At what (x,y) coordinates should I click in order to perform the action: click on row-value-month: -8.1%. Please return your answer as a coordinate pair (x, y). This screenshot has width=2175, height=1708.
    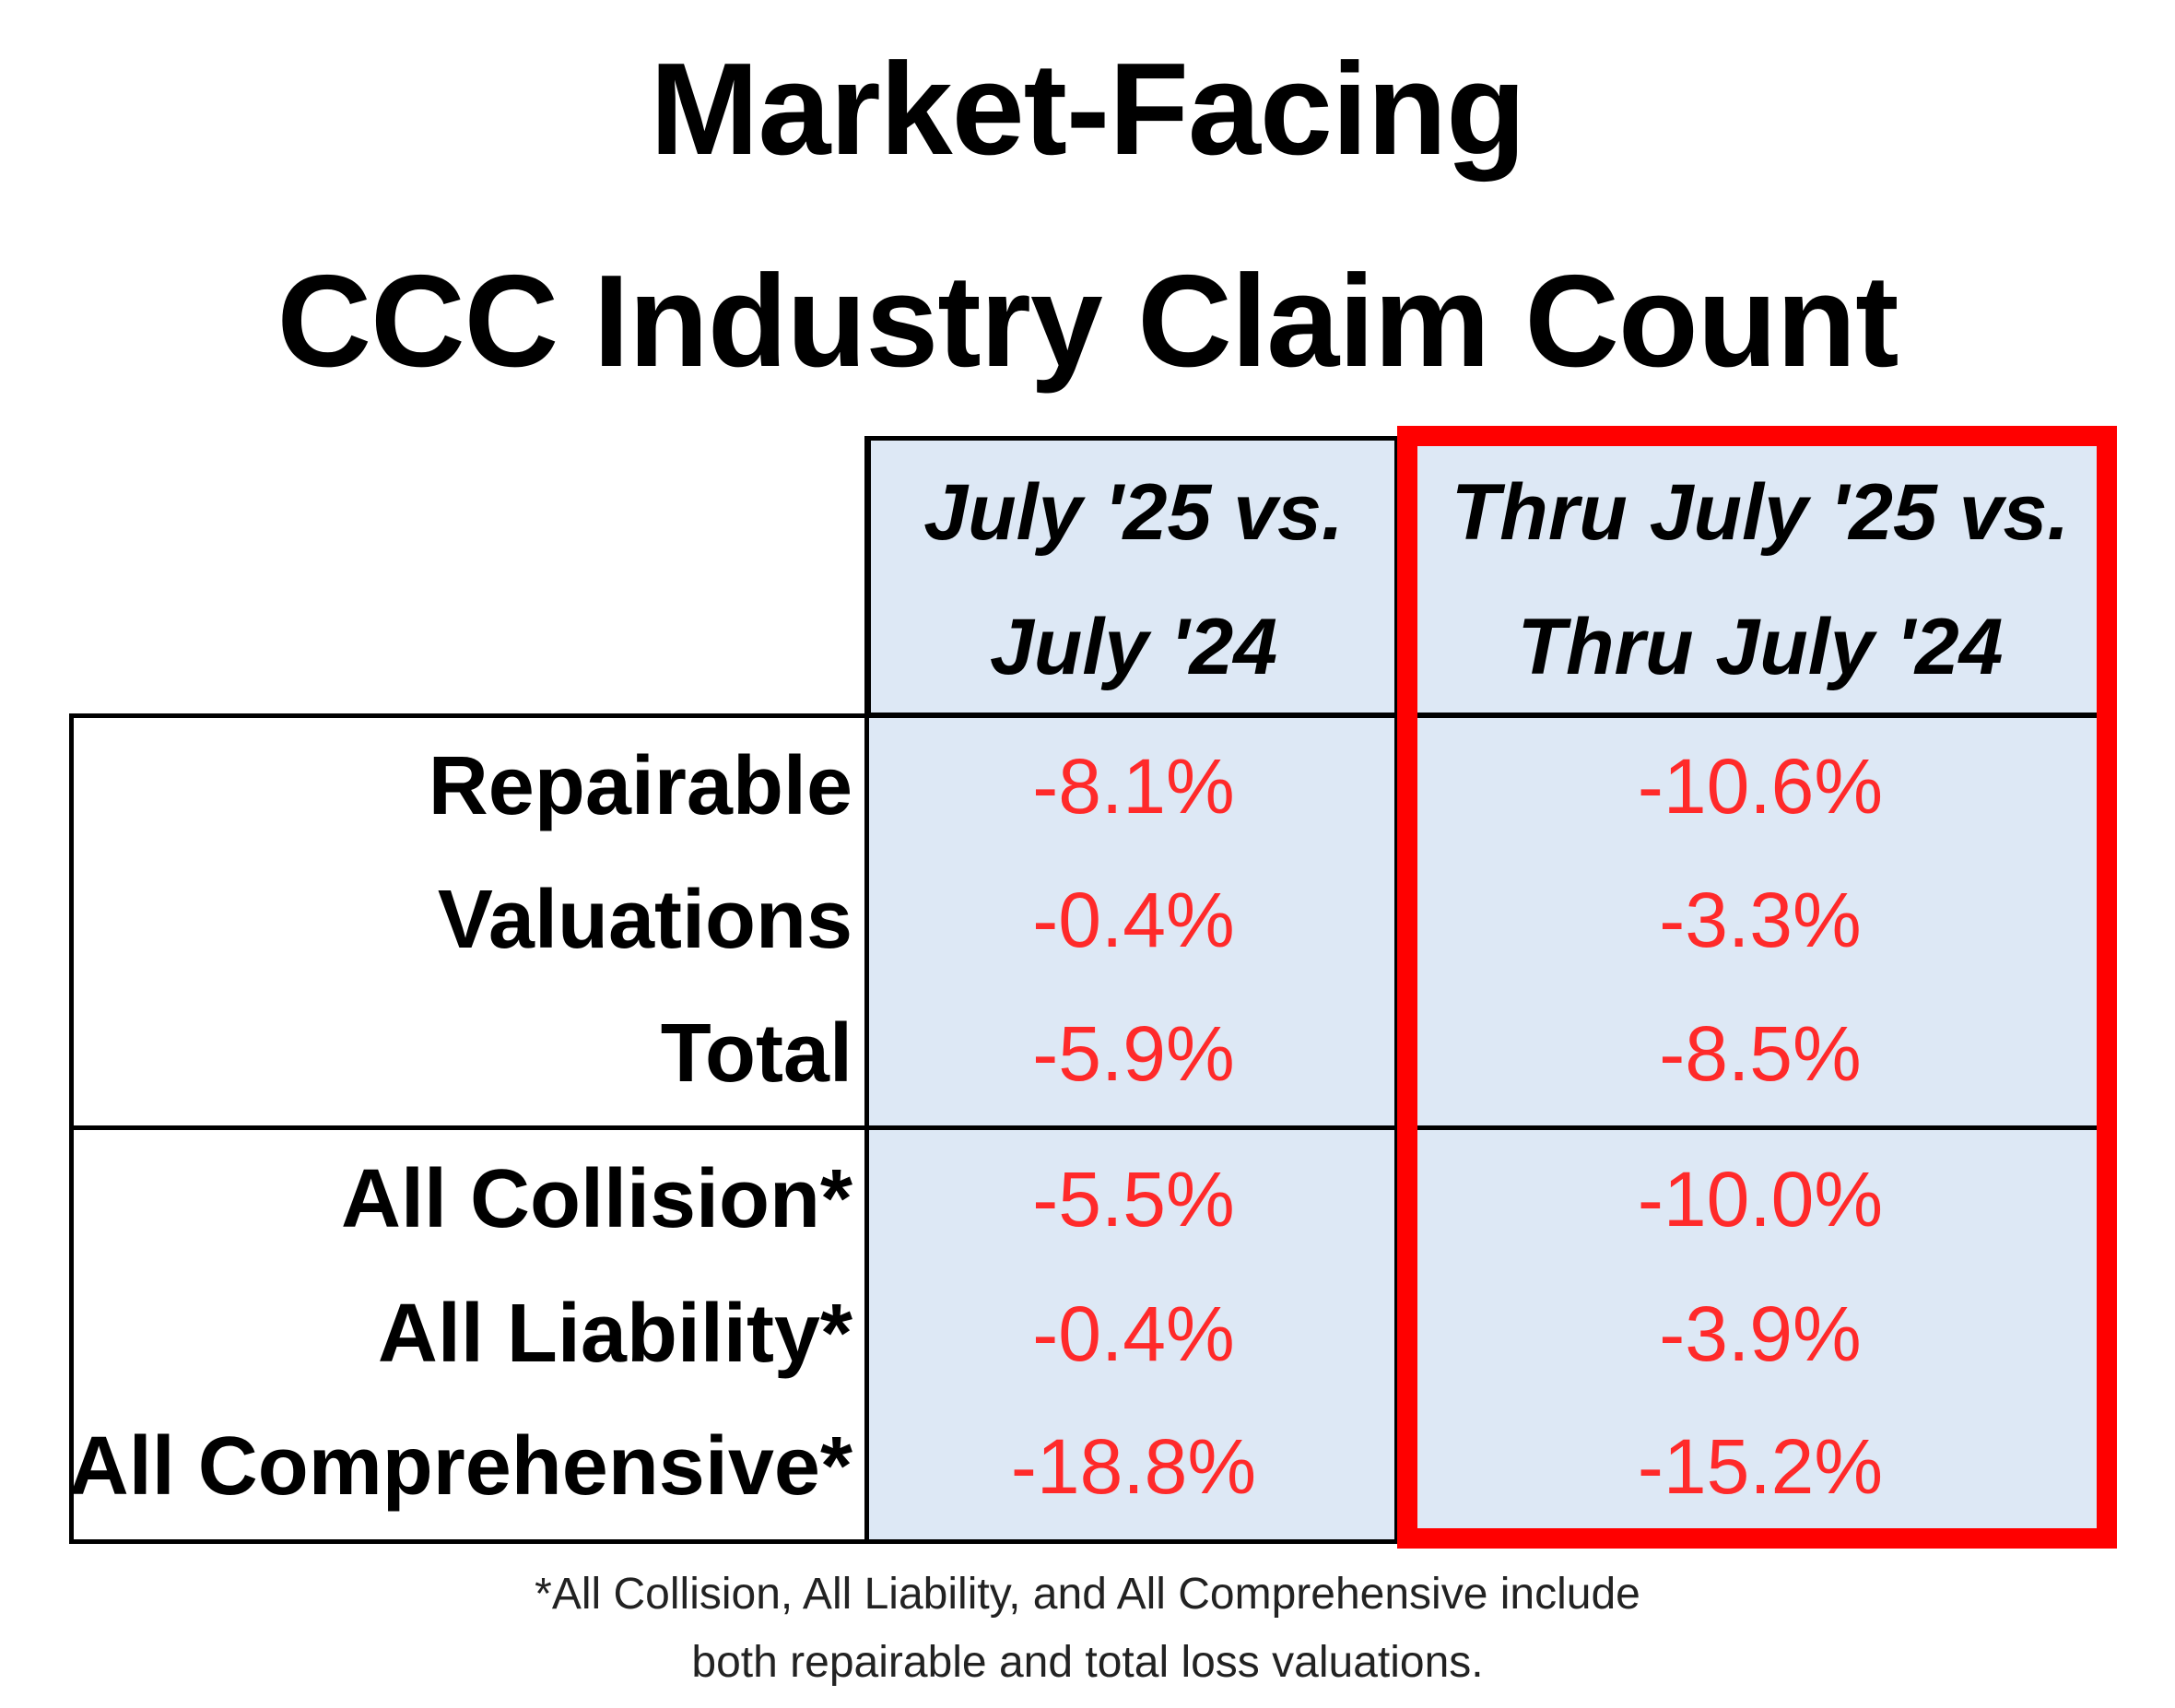
    Looking at the image, I should click on (1133, 786).